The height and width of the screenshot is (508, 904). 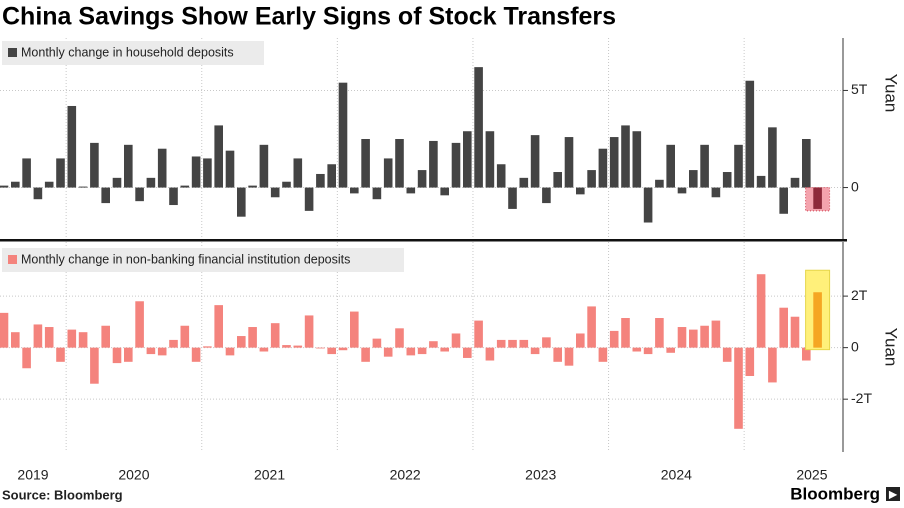 I want to click on legend-label: Monthly change in household deposits, so click(x=127, y=52).